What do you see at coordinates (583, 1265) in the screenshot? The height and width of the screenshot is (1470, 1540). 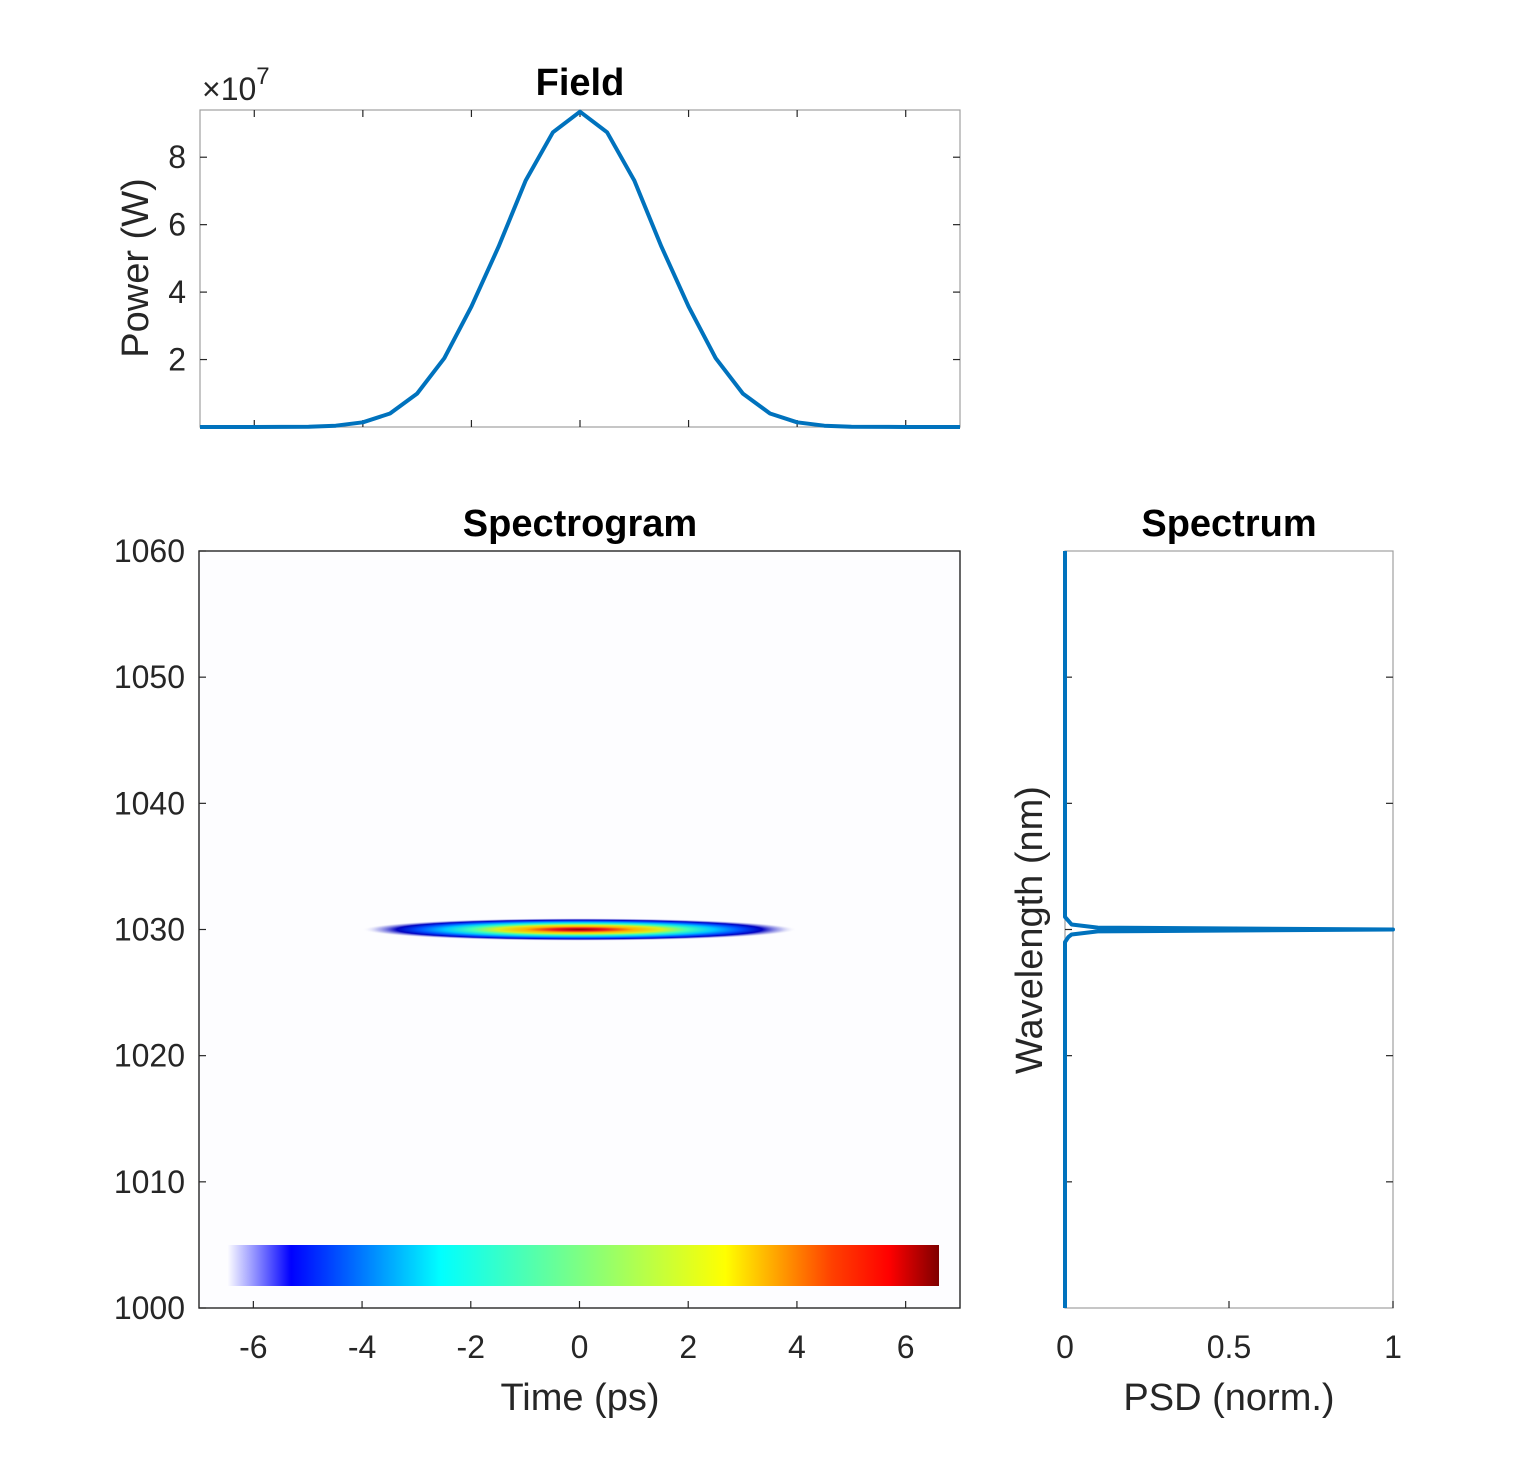 I see `spectrogram-colorbar` at bounding box center [583, 1265].